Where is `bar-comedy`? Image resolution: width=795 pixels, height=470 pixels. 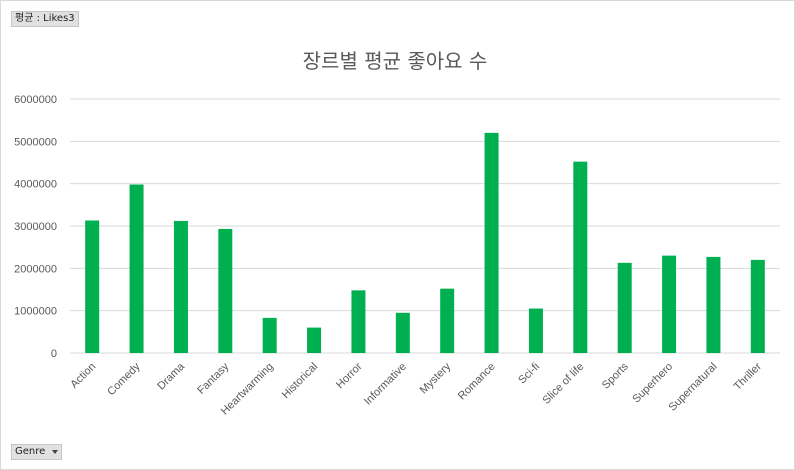
bar-comedy is located at coordinates (136, 268).